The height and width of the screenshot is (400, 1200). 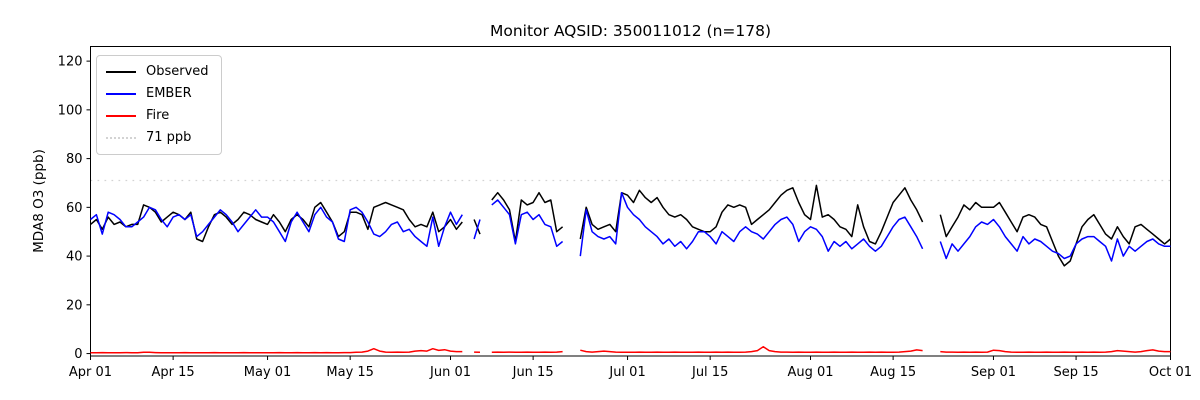 What do you see at coordinates (450, 372) in the screenshot?
I see `x-tick-label: Jun 01` at bounding box center [450, 372].